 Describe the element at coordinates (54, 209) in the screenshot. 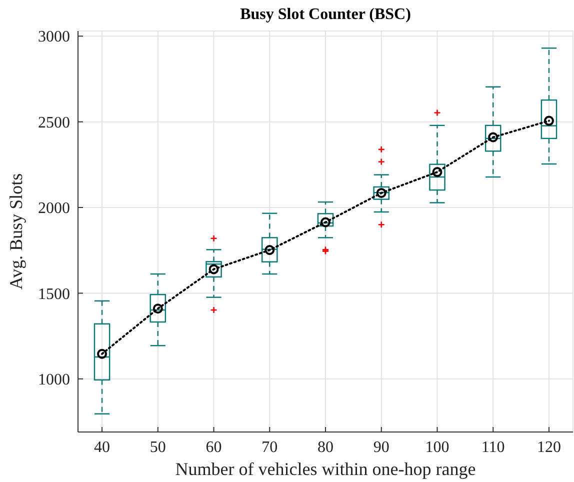

I see `y-tick-label: 2000` at that location.